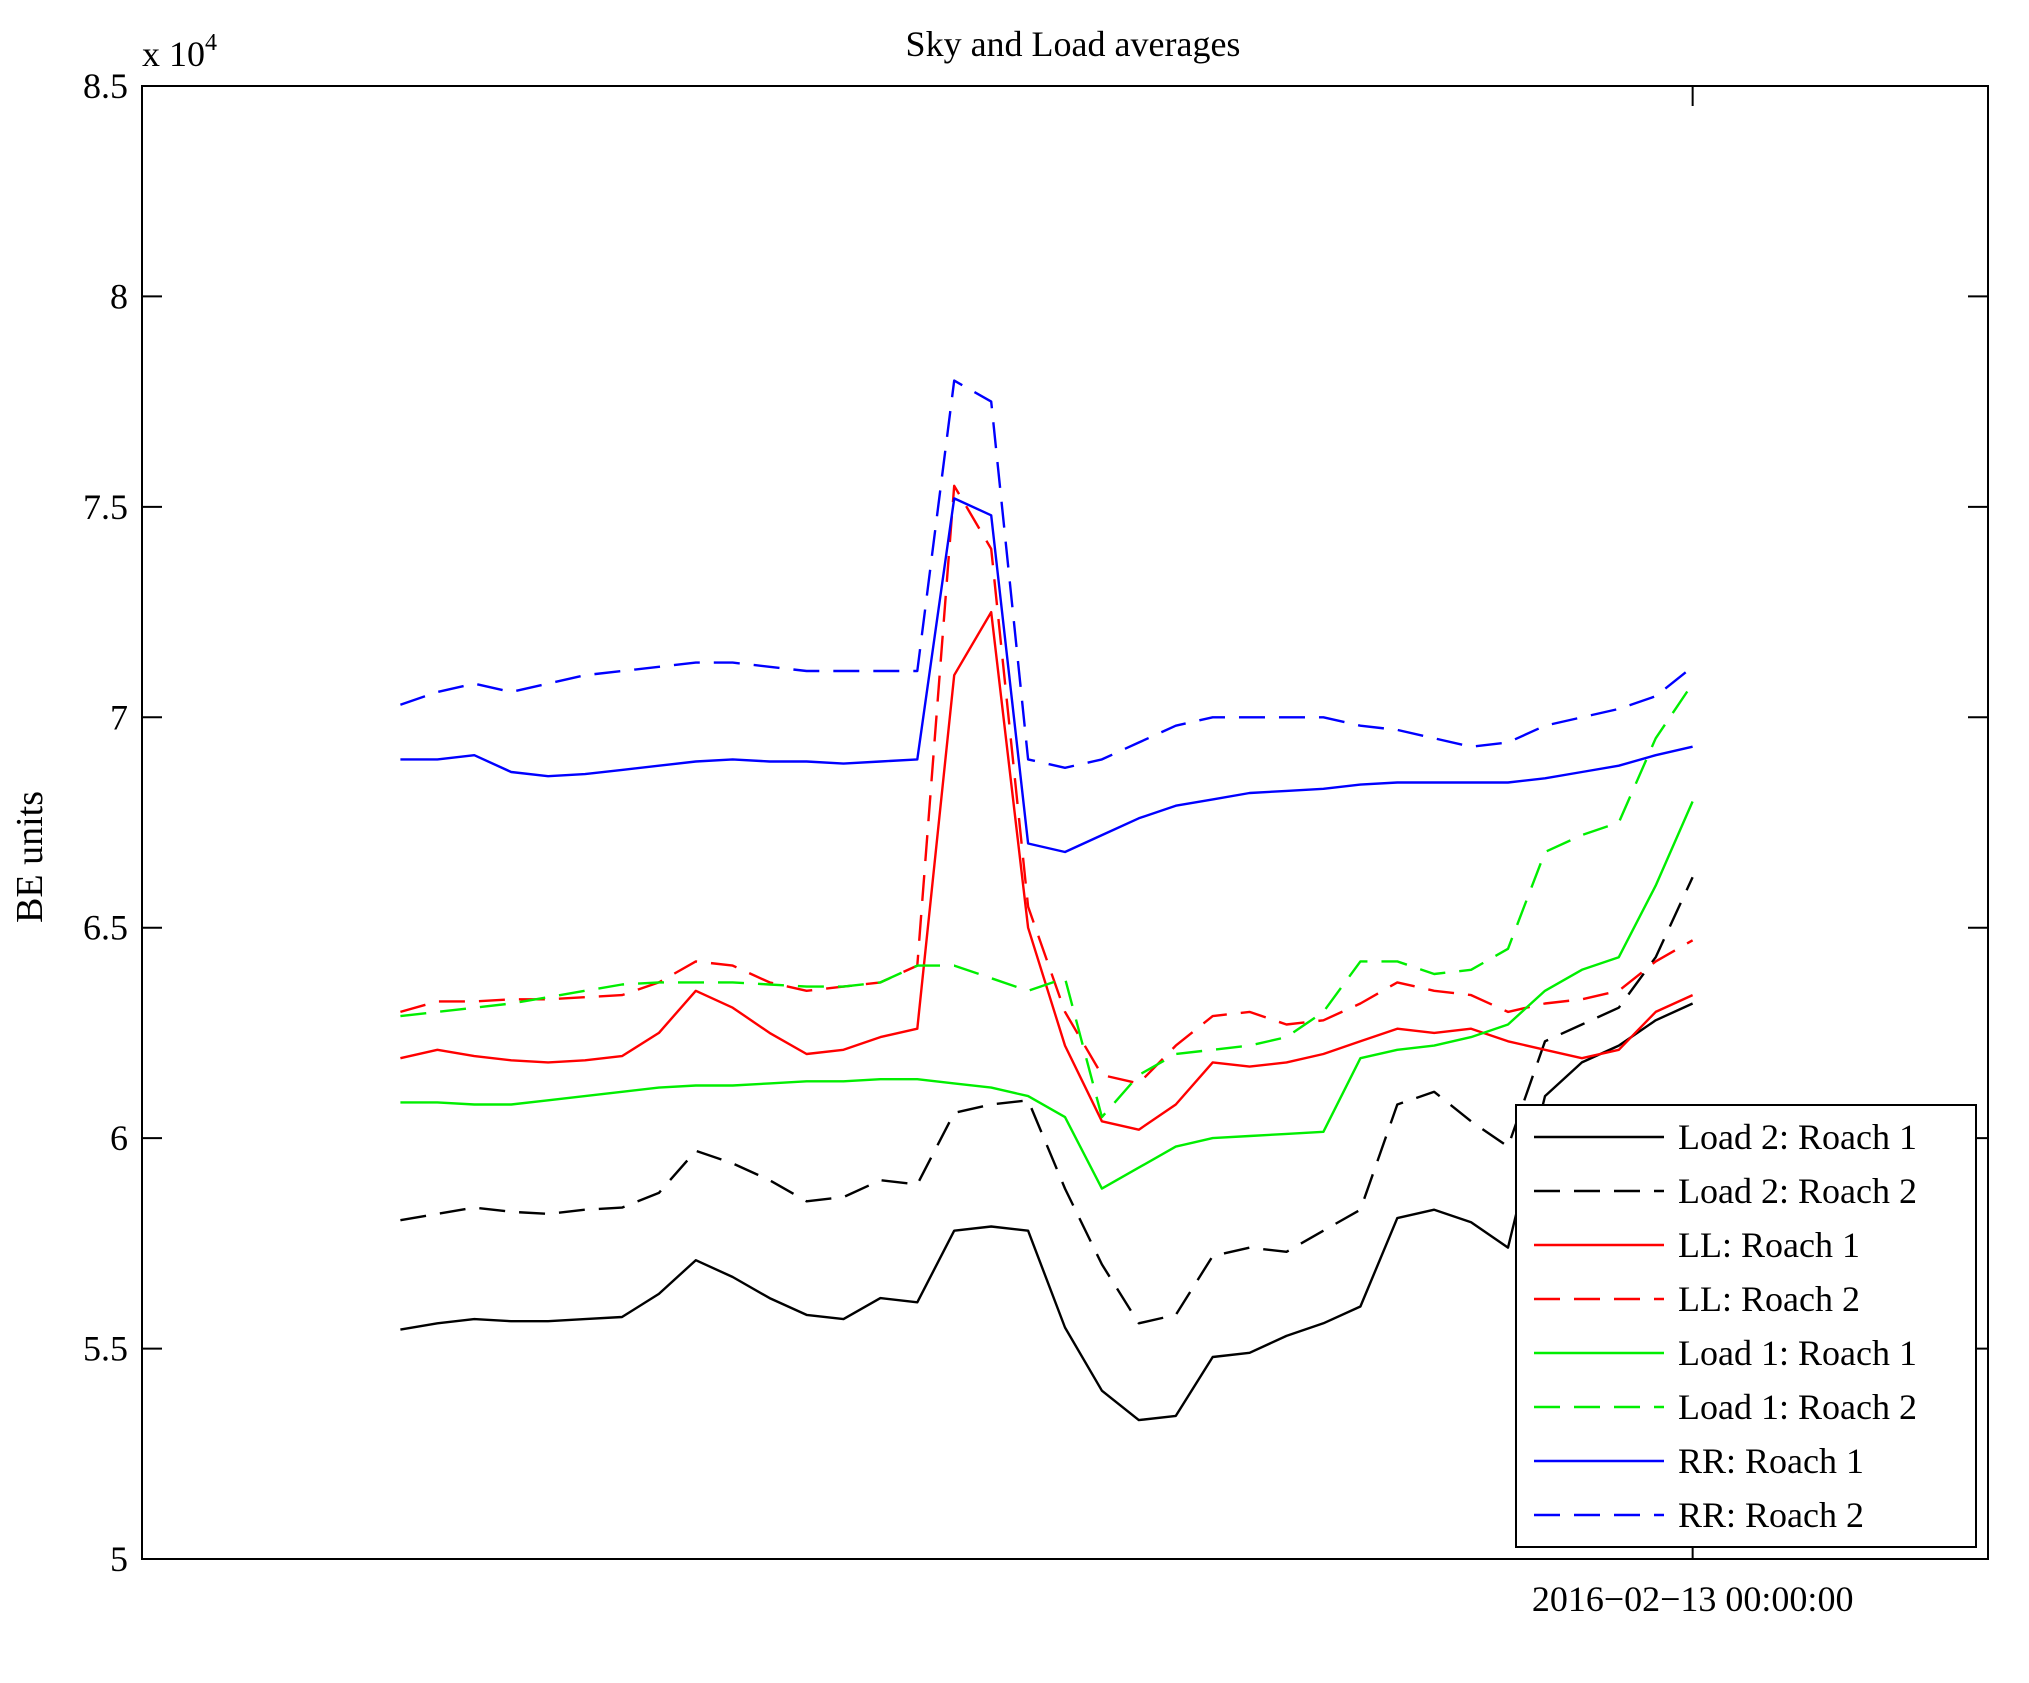 This screenshot has width=2029, height=1683. I want to click on legend-entry: Load 1: Roach 2, so click(1797, 1407).